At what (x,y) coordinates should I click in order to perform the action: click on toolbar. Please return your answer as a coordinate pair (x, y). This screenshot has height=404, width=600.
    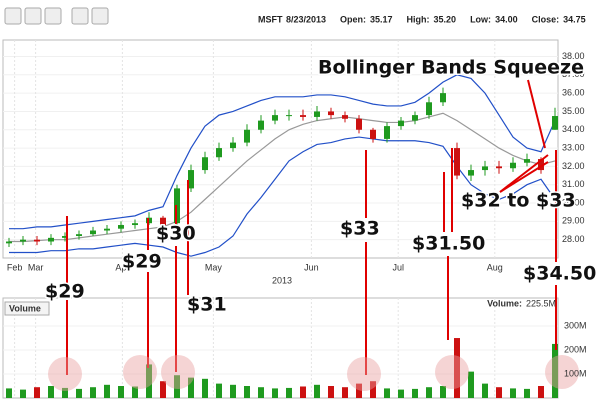
    Looking at the image, I should click on (56, 16).